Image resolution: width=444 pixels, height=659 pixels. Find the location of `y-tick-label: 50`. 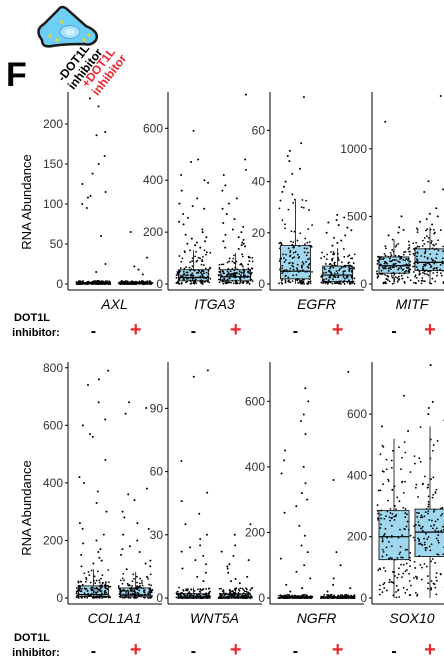

y-tick-label: 50 is located at coordinates (57, 244).